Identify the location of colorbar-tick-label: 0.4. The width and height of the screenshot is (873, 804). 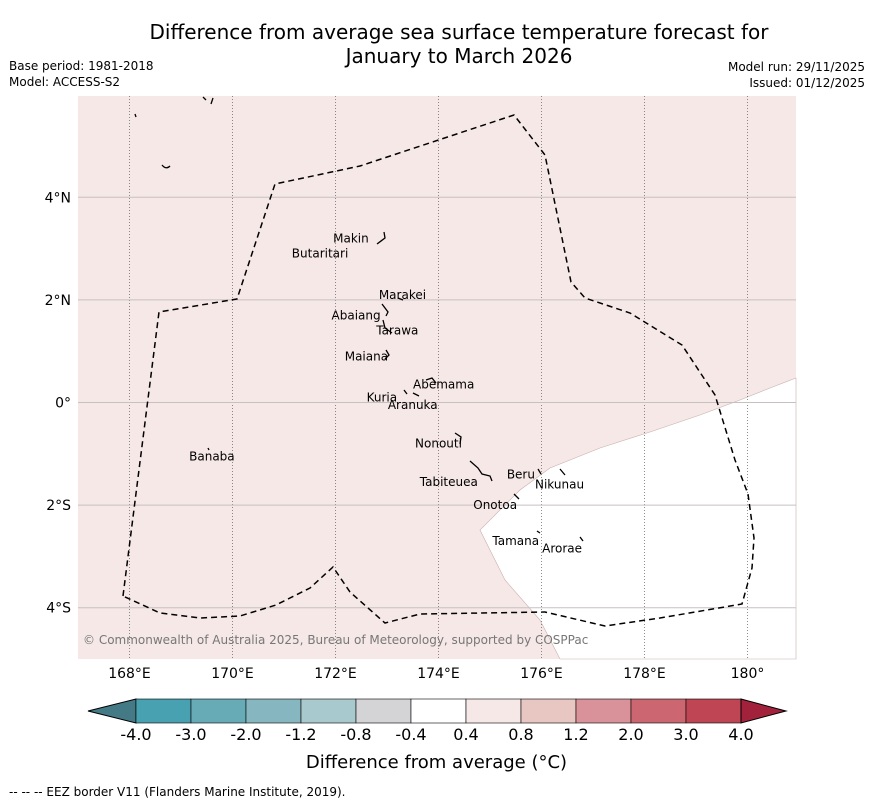
(465, 734).